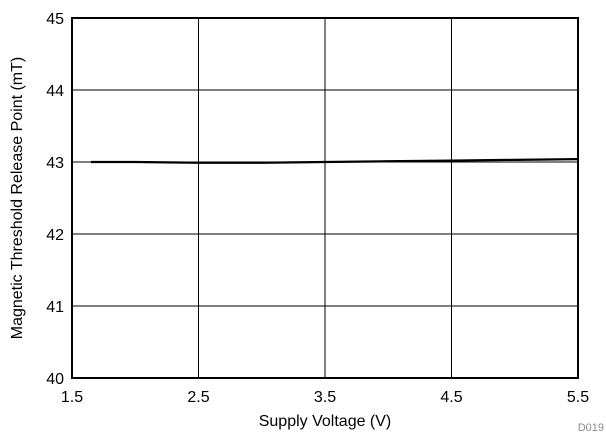 This screenshot has height=437, width=606. Describe the element at coordinates (451, 397) in the screenshot. I see `x-tick-label-3: 4.5` at that location.